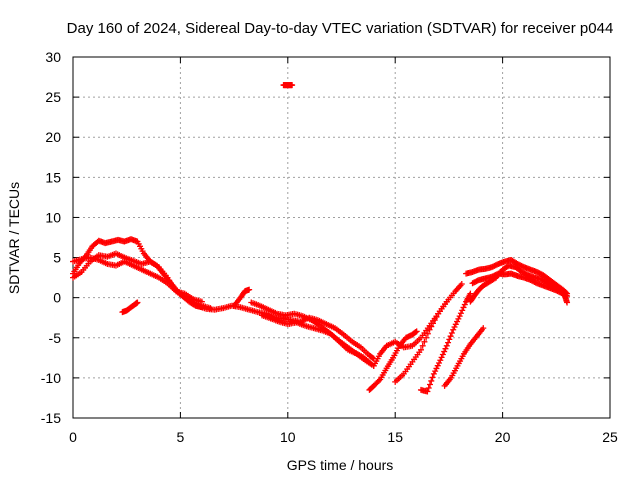 Image resolution: width=640 pixels, height=480 pixels. What do you see at coordinates (53, 177) in the screenshot?
I see `y-tick-label: 15` at bounding box center [53, 177].